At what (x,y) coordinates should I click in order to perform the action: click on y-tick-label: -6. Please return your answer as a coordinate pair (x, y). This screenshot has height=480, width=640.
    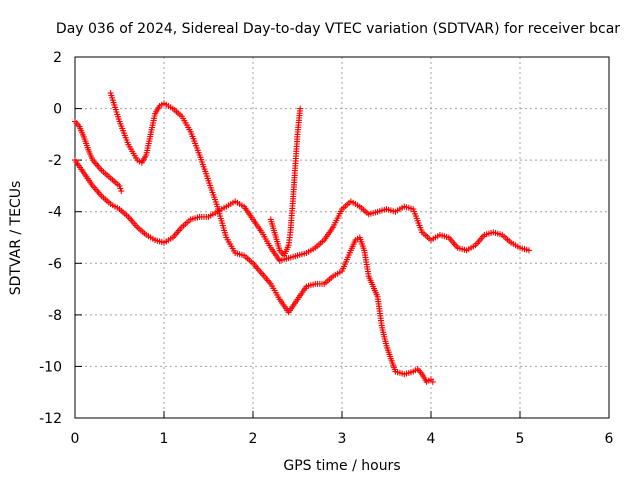
    Looking at the image, I should click on (55, 264).